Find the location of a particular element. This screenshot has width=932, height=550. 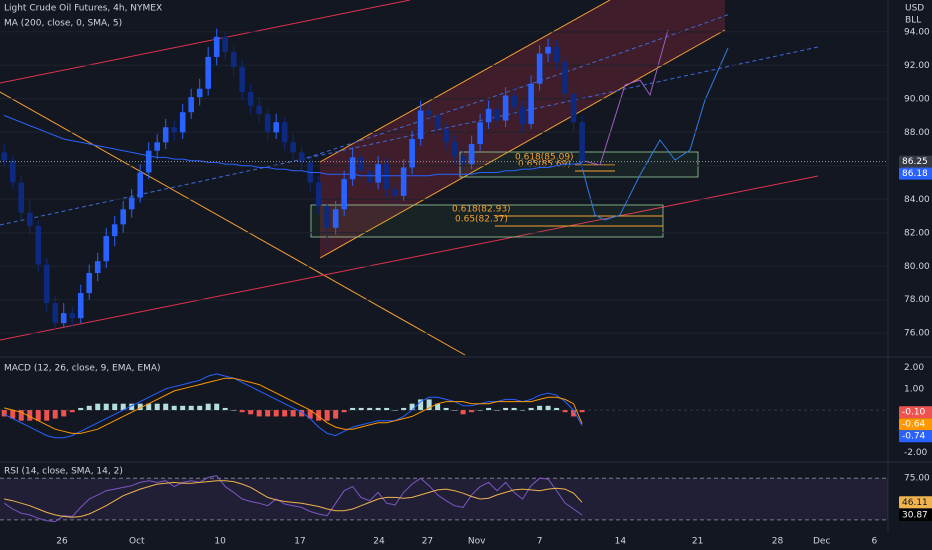

series-line is located at coordinates (293, 499).